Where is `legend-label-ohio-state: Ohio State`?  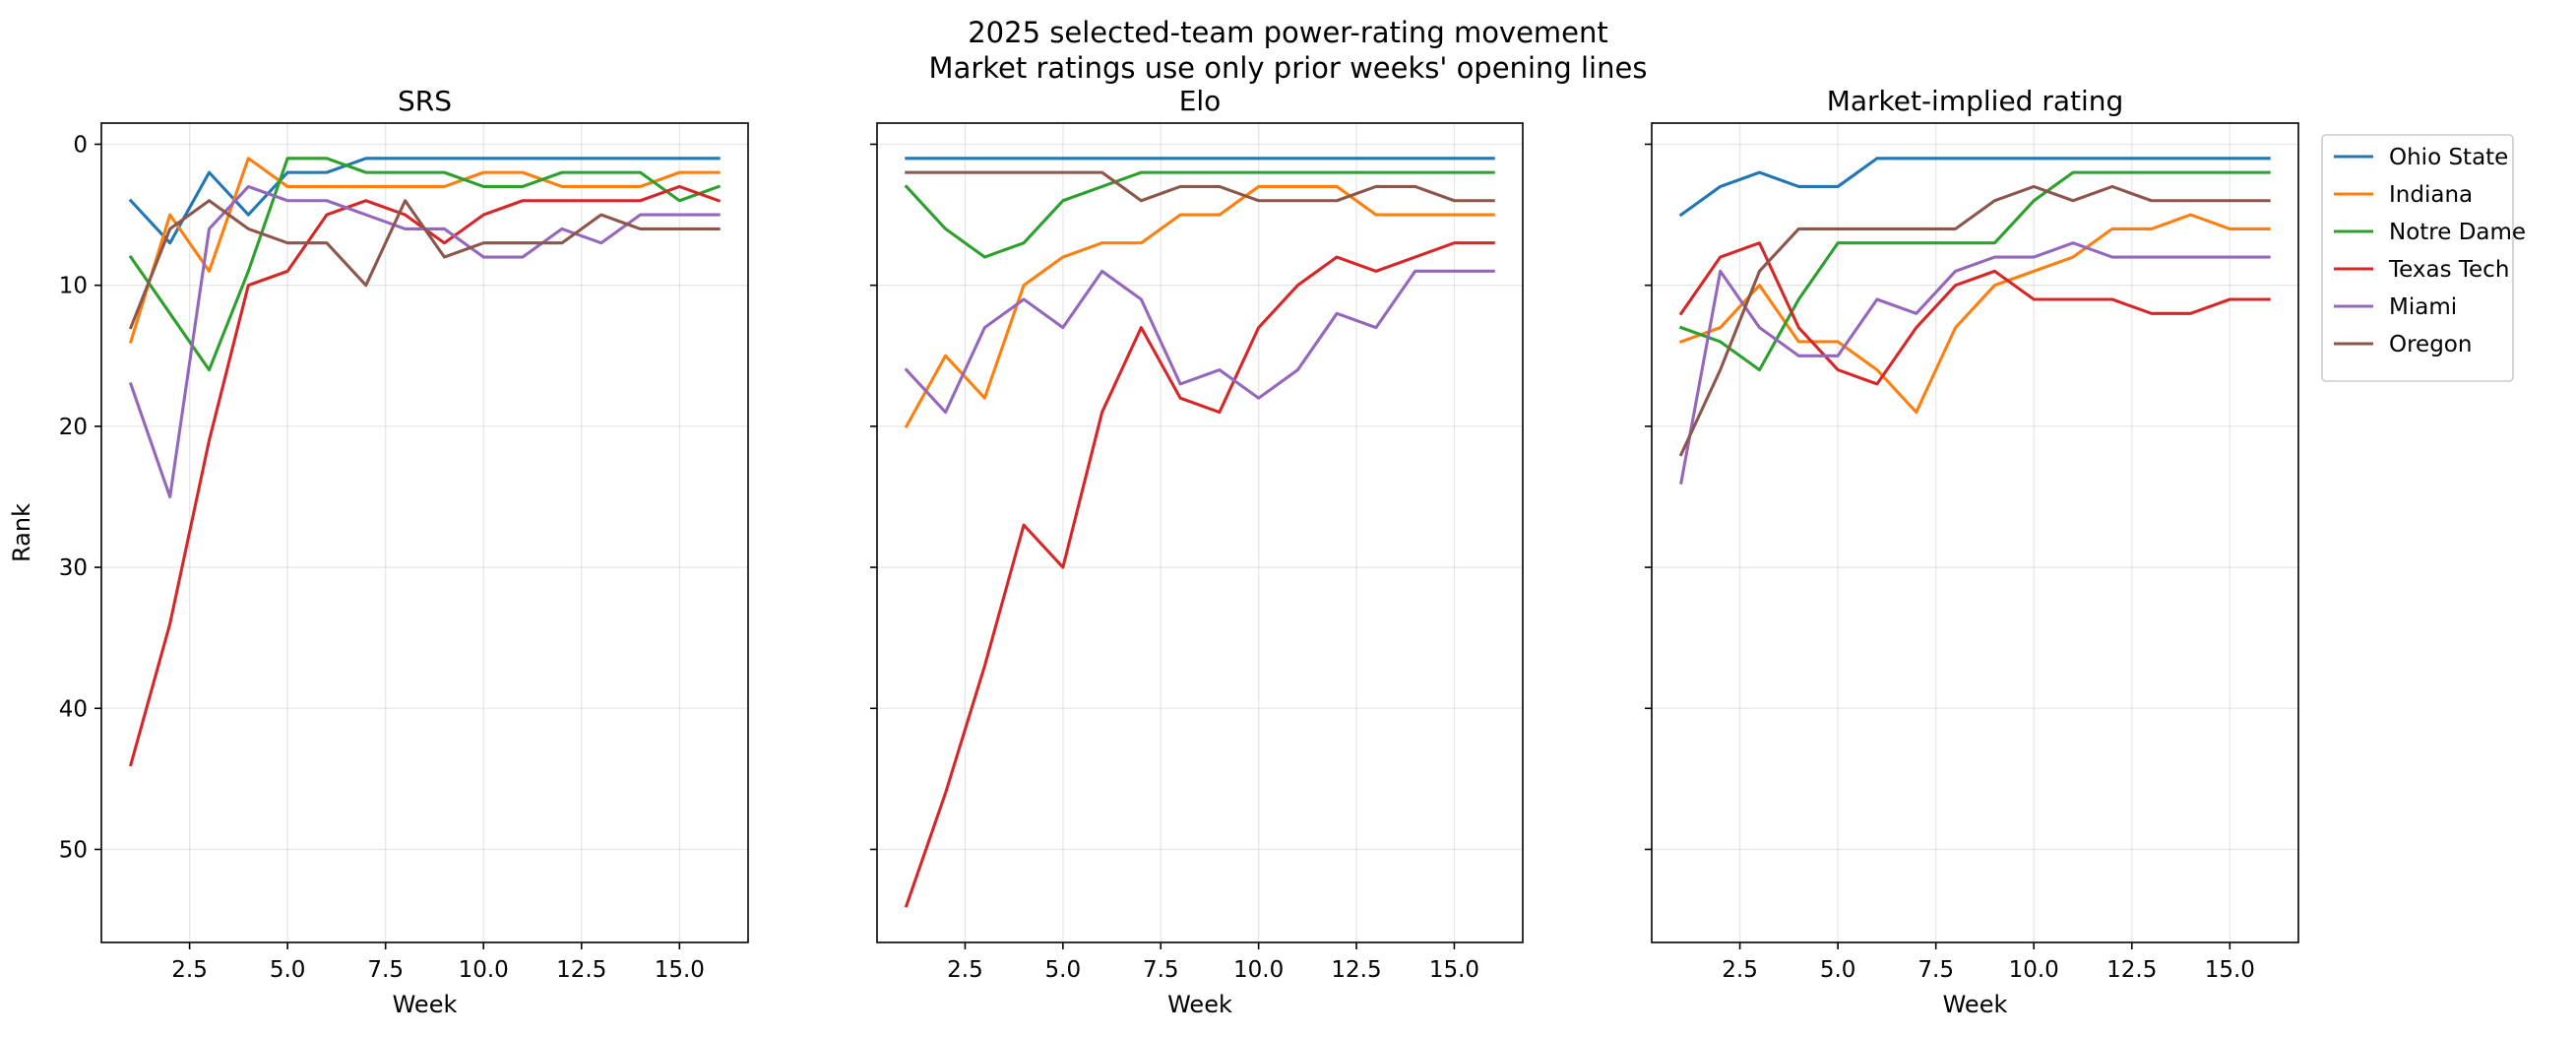
legend-label-ohio-state: Ohio State is located at coordinates (2448, 157).